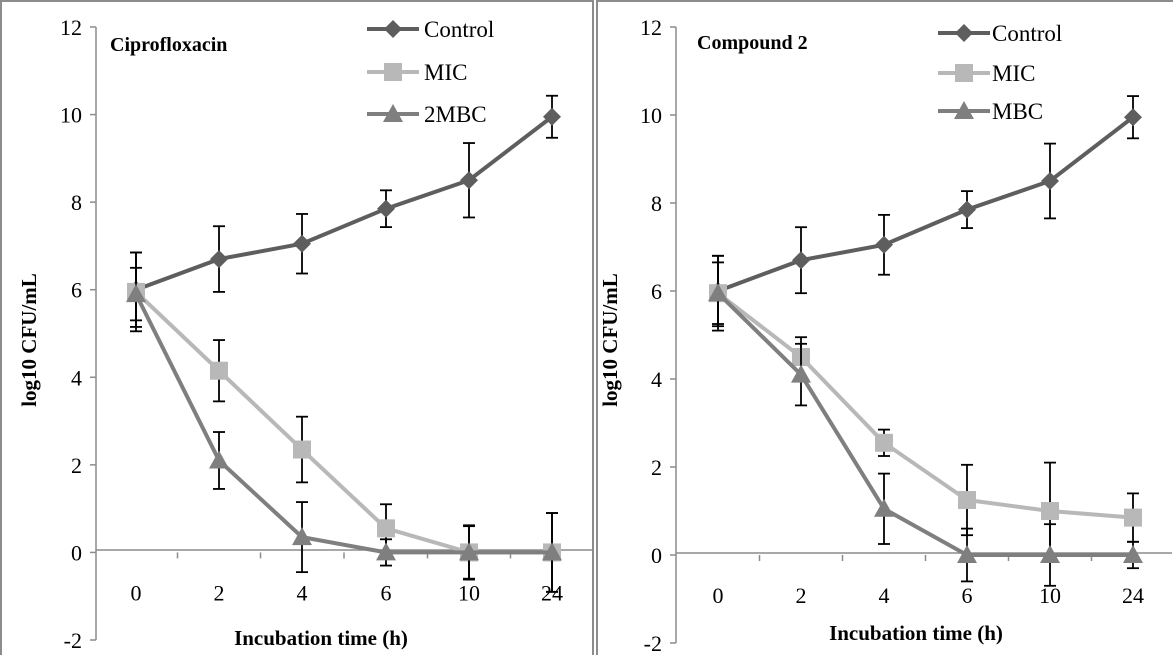 This screenshot has width=1173, height=655. Describe the element at coordinates (990, 111) in the screenshot. I see `legend-item-mbc: MBC` at that location.